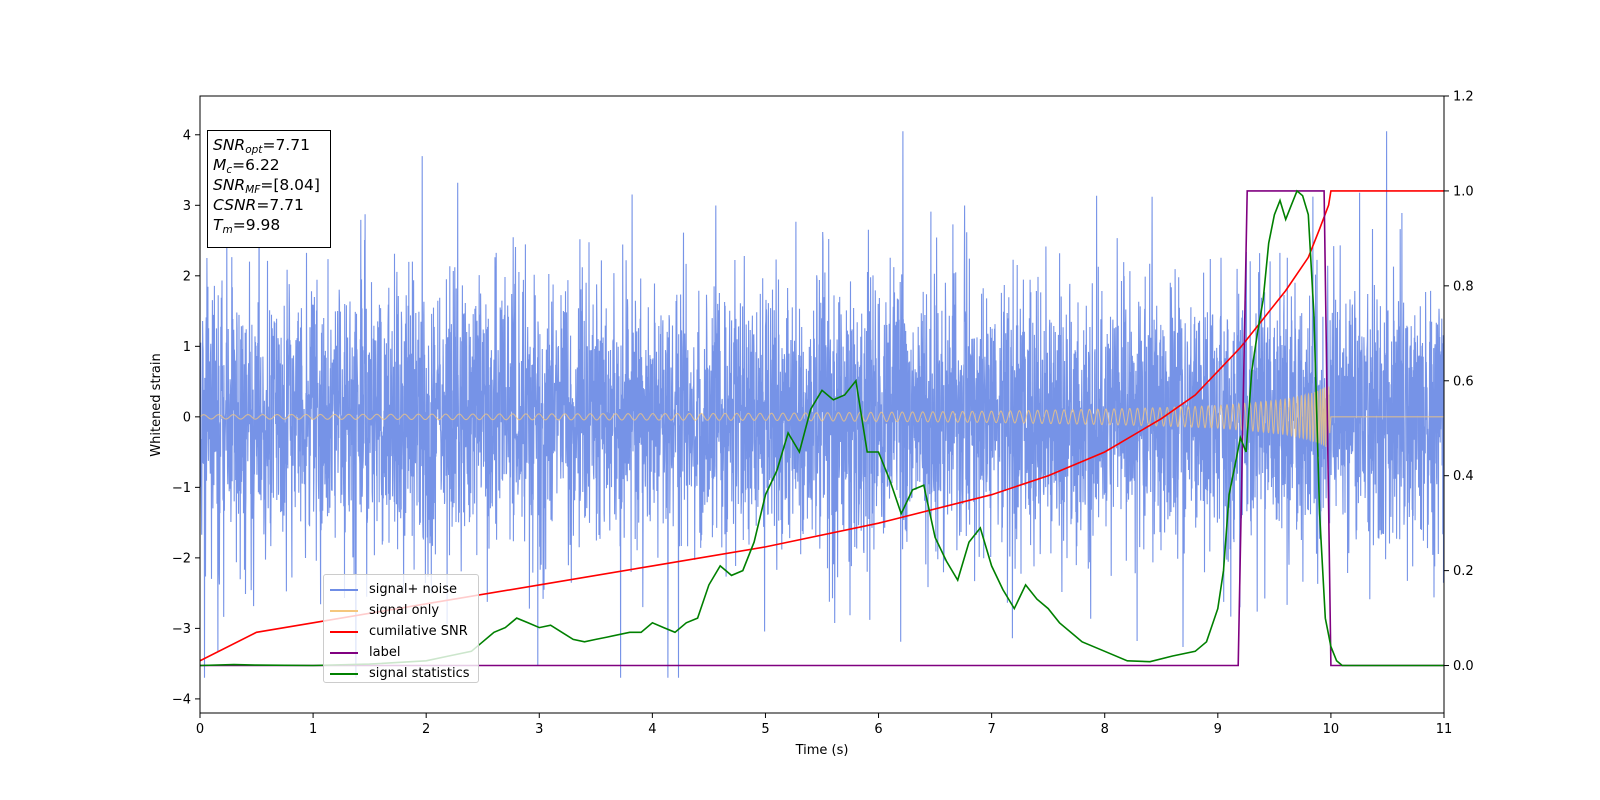 The width and height of the screenshot is (1600, 800). What do you see at coordinates (539, 729) in the screenshot?
I see `x-tick-label: 3` at bounding box center [539, 729].